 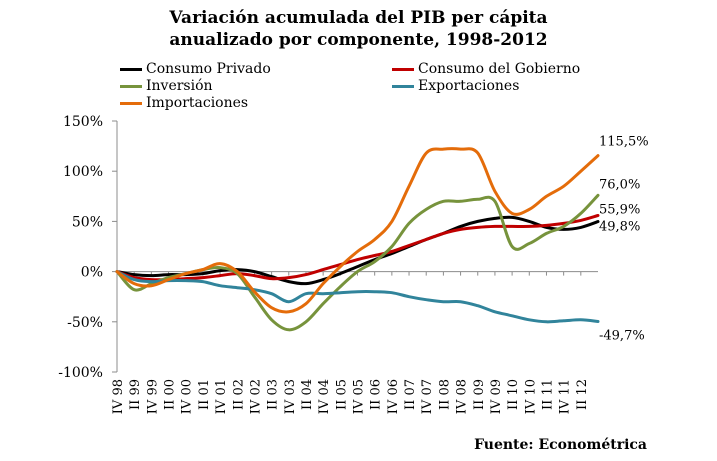 What do you see at coordinates (560, 445) in the screenshot?
I see `source-note: Fuente: Econométrica` at bounding box center [560, 445].